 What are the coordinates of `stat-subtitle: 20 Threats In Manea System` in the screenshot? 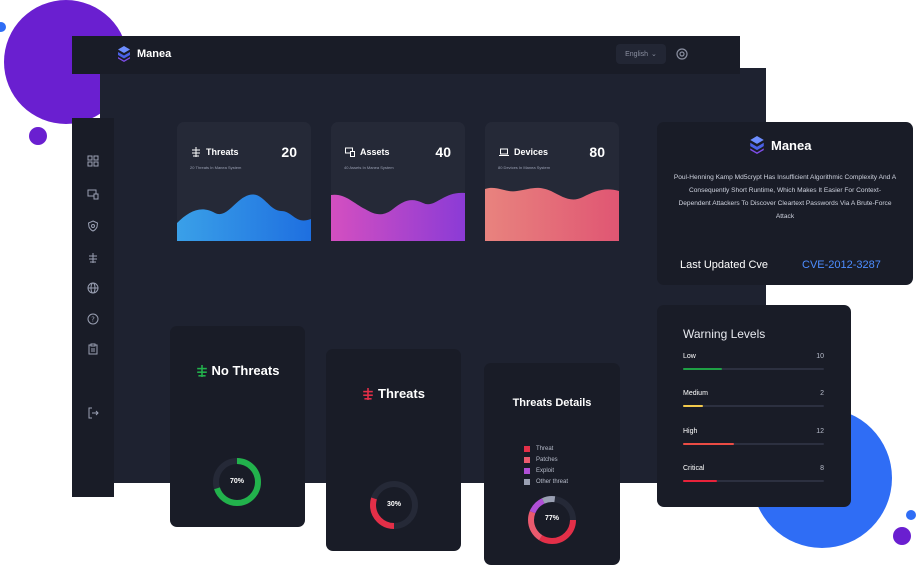 It's located at (216, 167).